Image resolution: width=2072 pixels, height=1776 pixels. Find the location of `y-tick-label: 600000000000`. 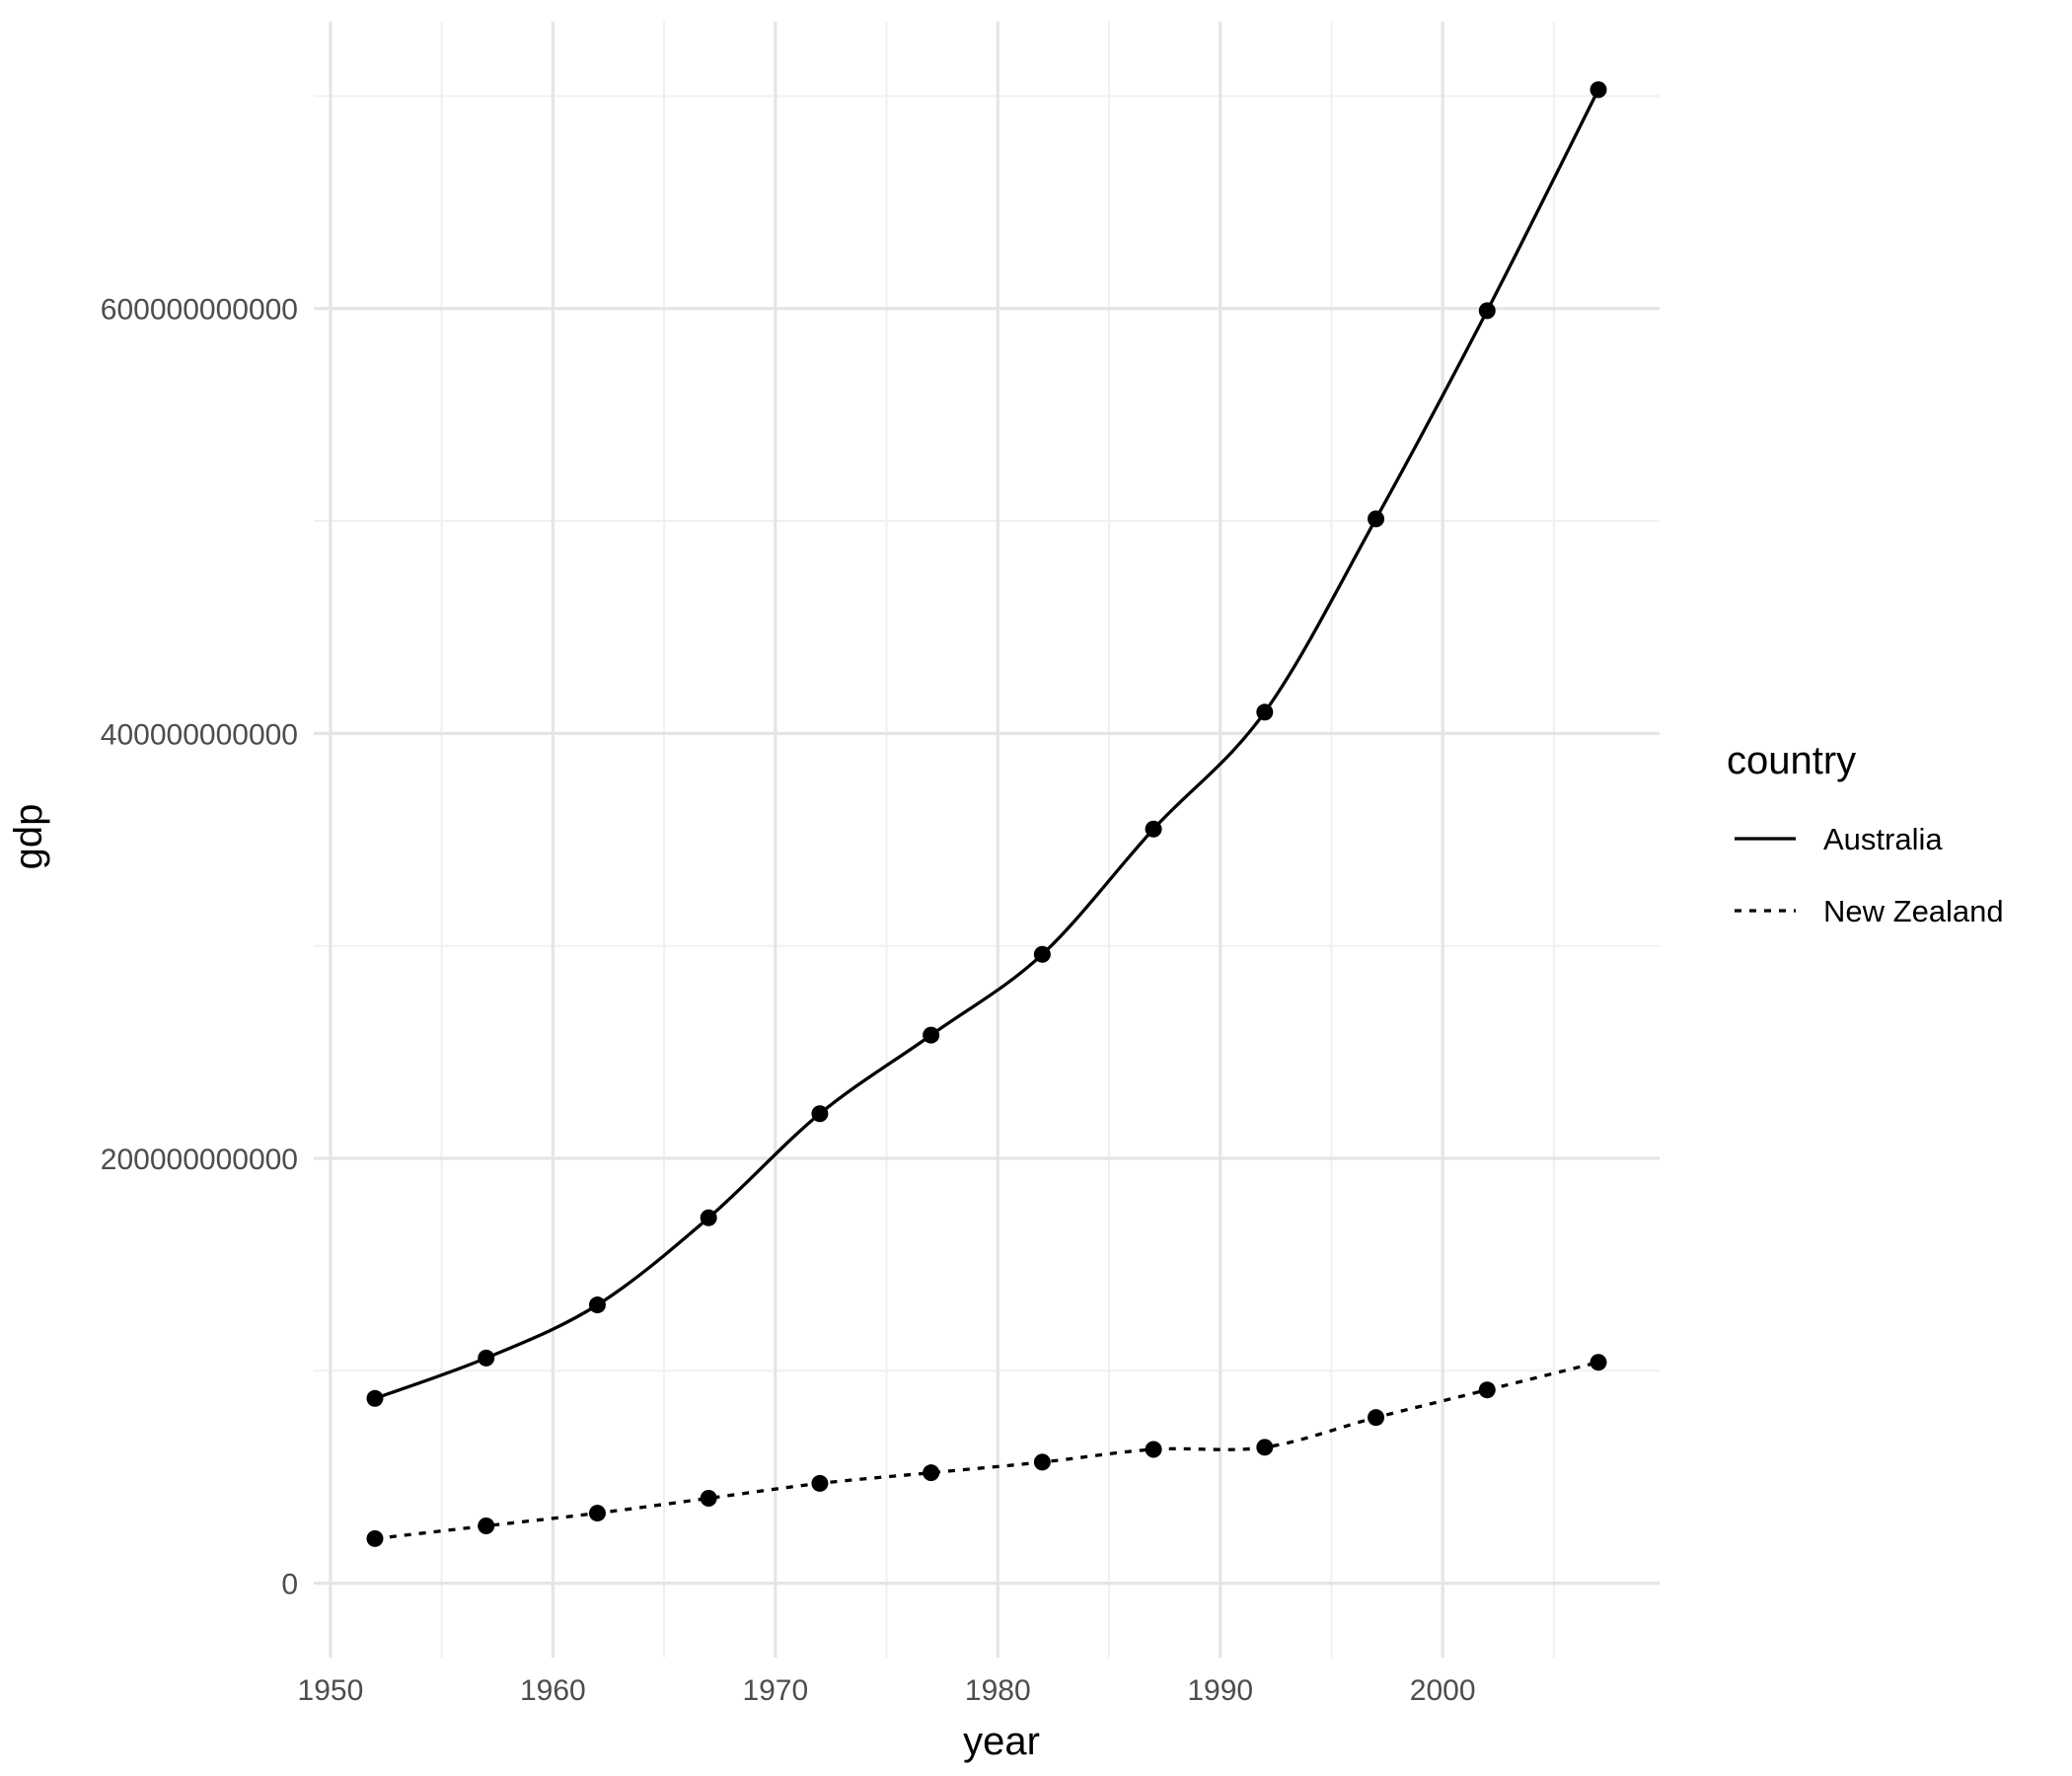

y-tick-label: 600000000000 is located at coordinates (200, 311).